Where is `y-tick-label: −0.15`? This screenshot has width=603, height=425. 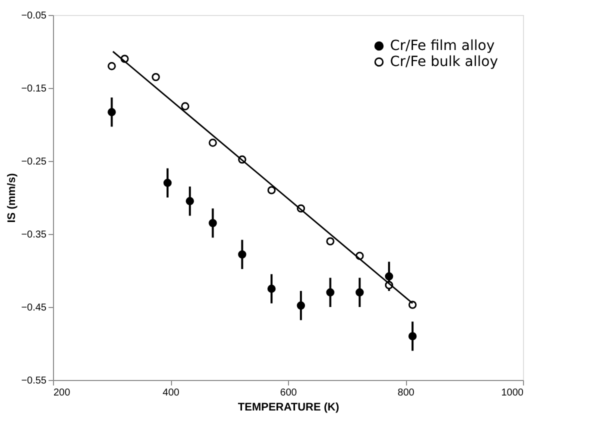 y-tick-label: −0.15 is located at coordinates (34, 89).